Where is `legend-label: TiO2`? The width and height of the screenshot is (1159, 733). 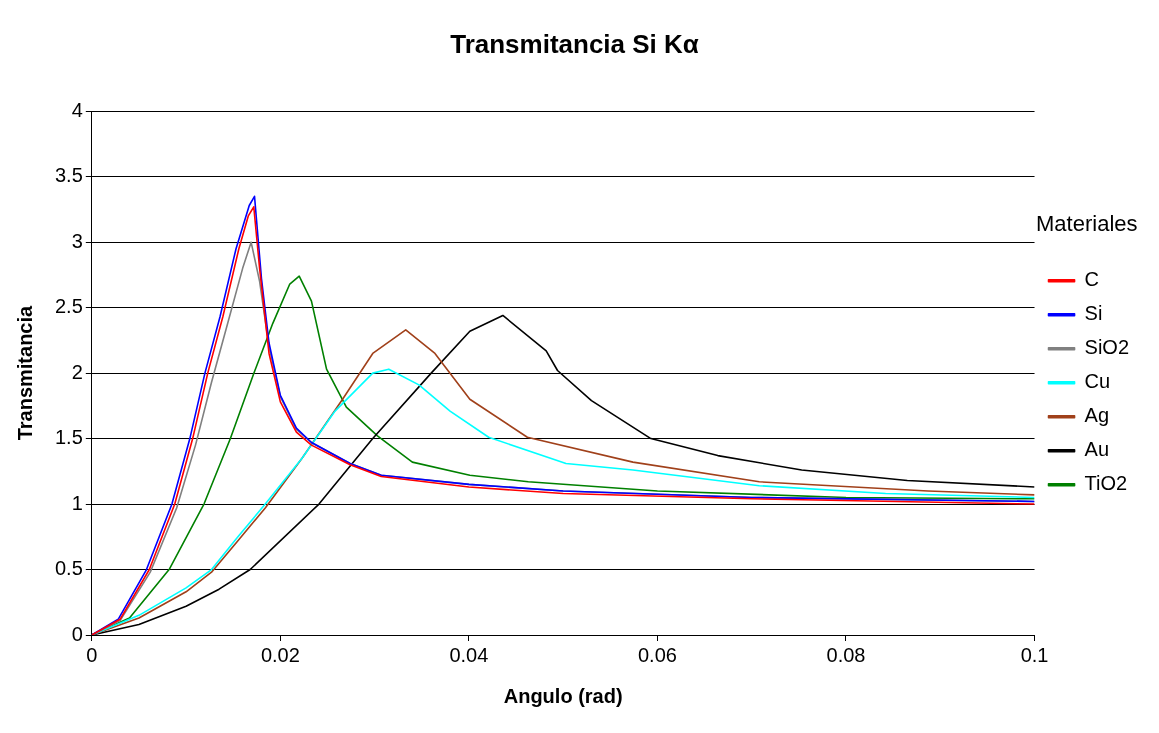 legend-label: TiO2 is located at coordinates (1106, 483).